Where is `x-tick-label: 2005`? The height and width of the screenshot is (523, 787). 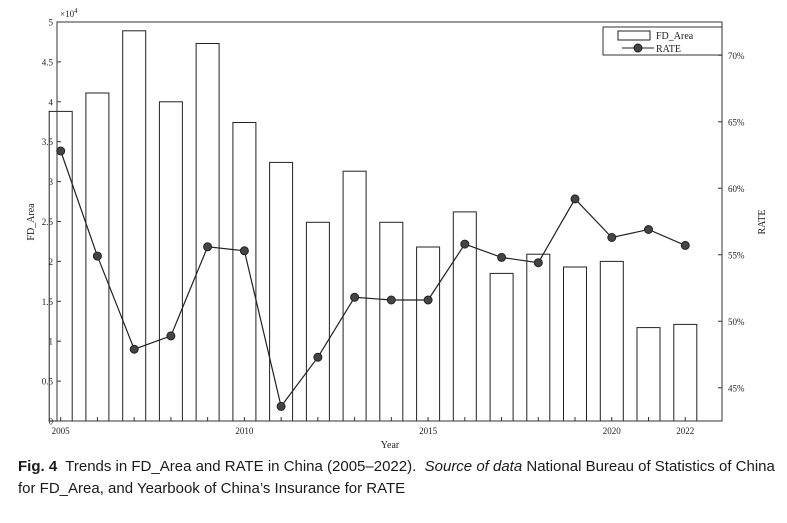
x-tick-label: 2005 is located at coordinates (61, 431).